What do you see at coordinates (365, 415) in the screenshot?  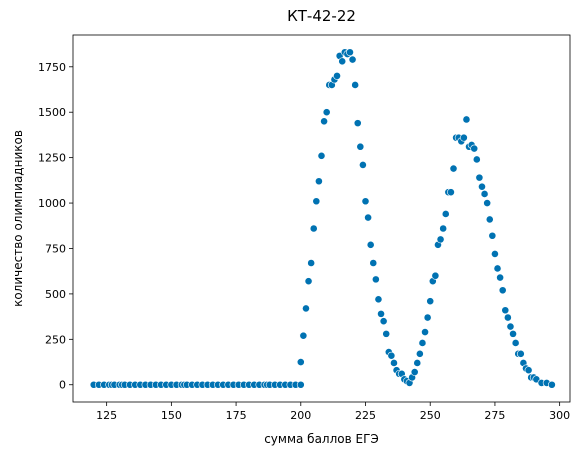 I see `x-tick-label: 225` at bounding box center [365, 415].